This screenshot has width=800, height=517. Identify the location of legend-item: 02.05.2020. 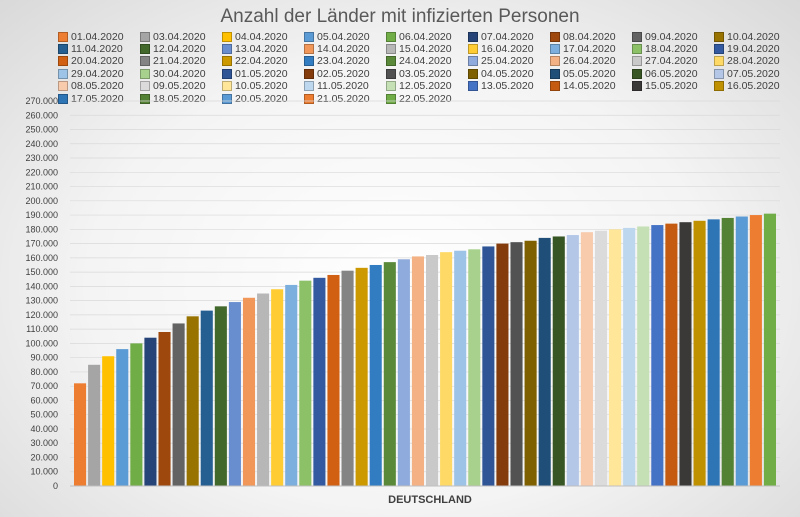
(337, 73).